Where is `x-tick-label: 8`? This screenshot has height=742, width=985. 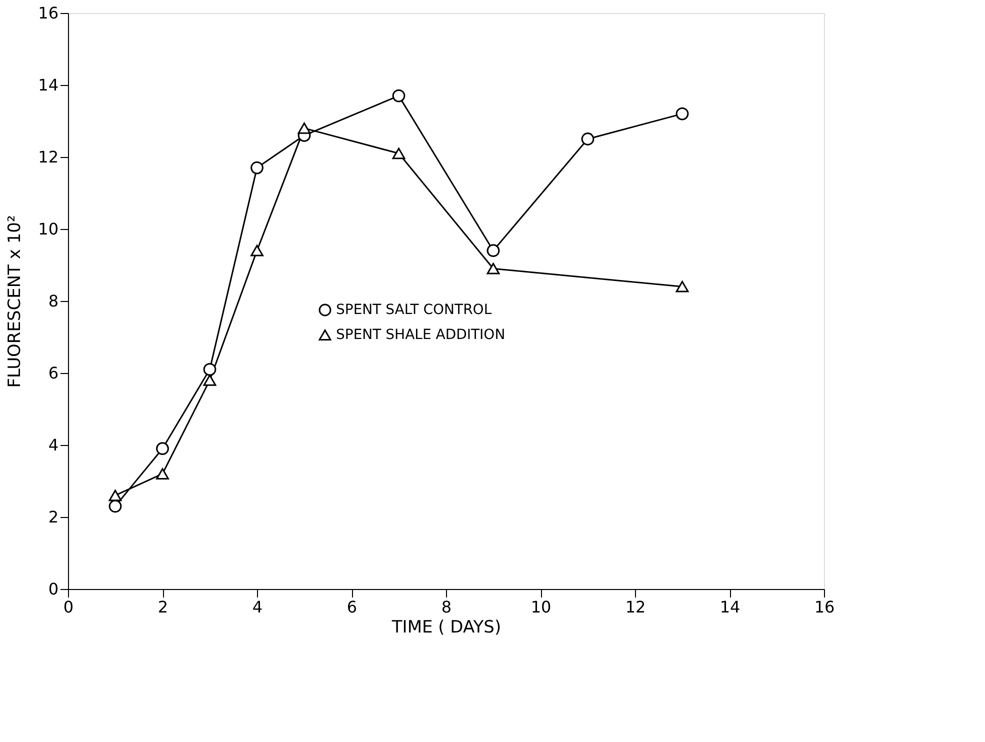
x-tick-label: 8 is located at coordinates (446, 607).